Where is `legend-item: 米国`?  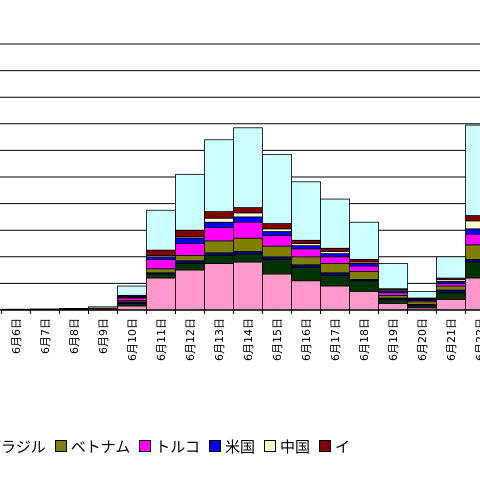 legend-item: 米国 is located at coordinates (231, 446).